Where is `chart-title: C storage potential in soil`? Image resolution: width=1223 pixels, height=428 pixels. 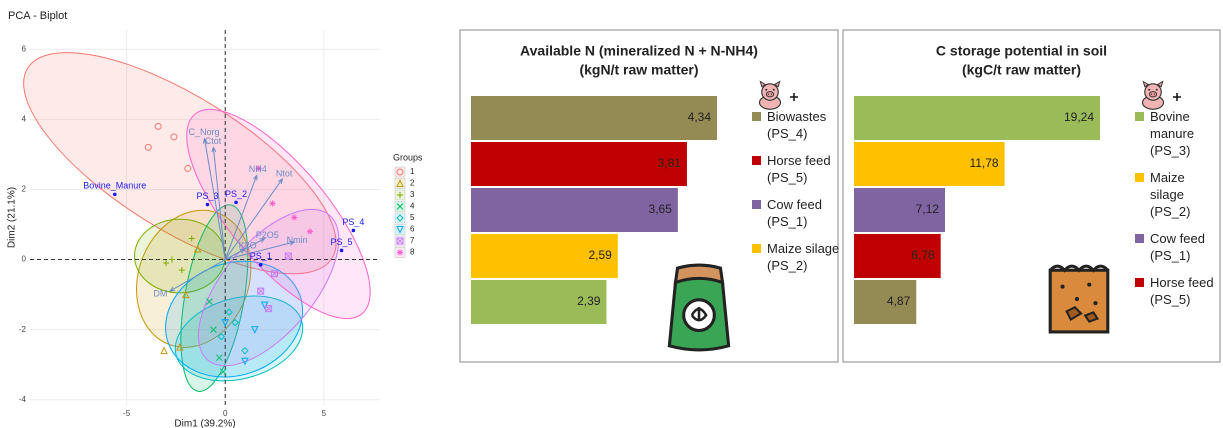
chart-title: C storage potential in soil is located at coordinates (1021, 51).